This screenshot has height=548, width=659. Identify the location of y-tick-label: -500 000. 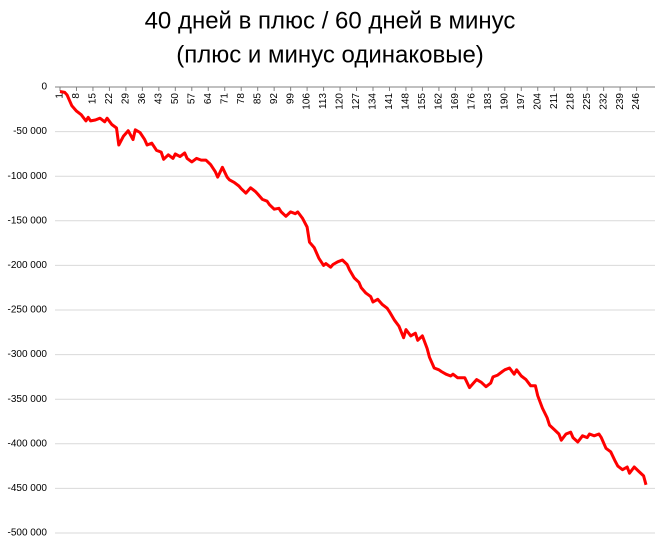
(28, 533).